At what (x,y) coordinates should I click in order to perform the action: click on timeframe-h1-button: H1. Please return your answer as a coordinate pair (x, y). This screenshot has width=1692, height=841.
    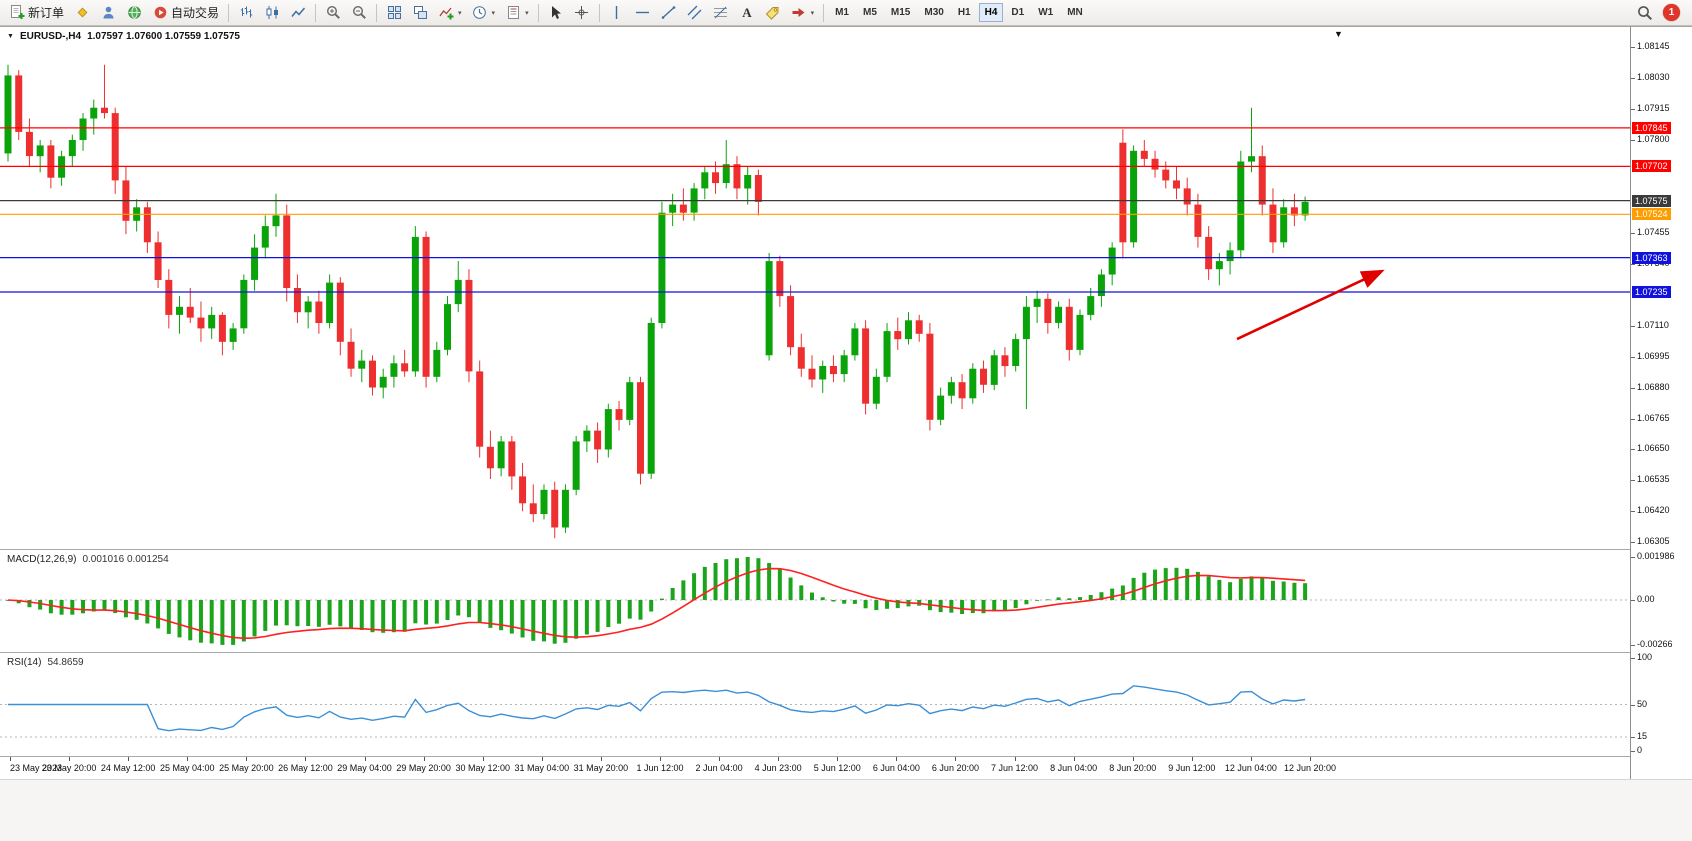
    Looking at the image, I should click on (964, 12).